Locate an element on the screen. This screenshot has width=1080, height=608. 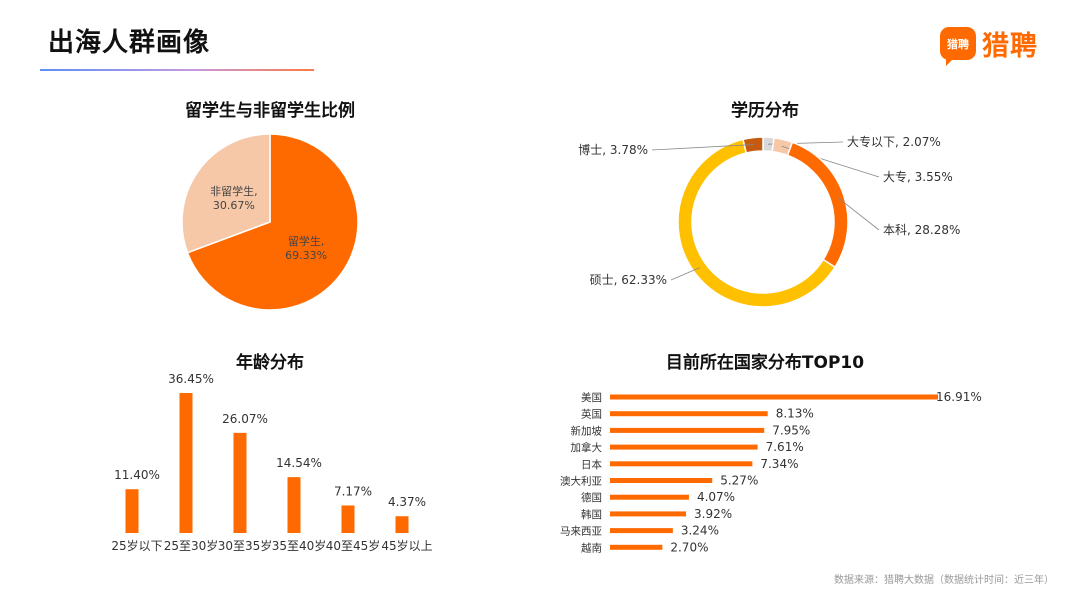
title-underline is located at coordinates (177, 70).